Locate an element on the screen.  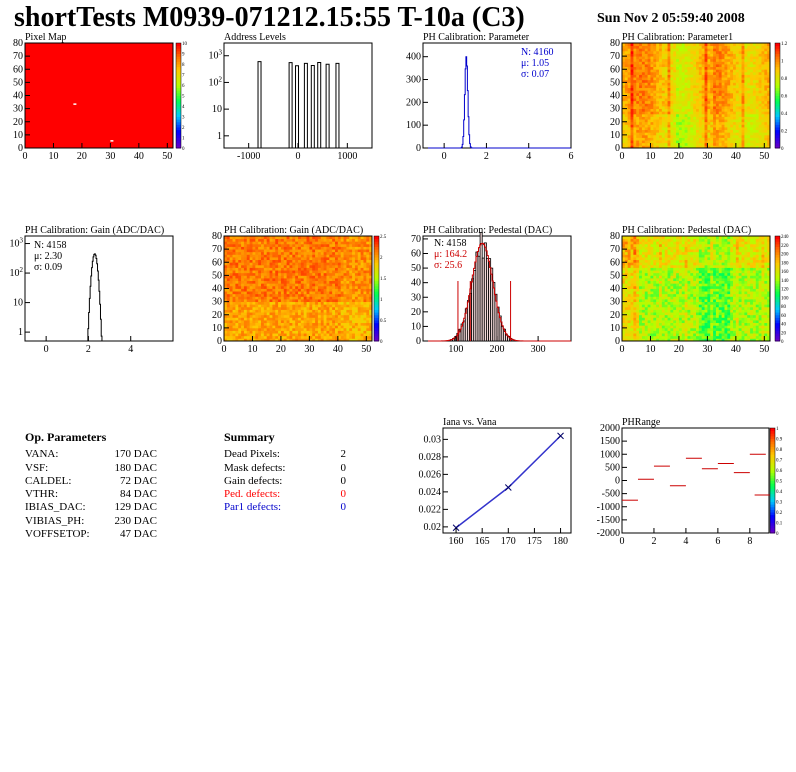
palette-label: 1.5 is located at coordinates (383, 279).